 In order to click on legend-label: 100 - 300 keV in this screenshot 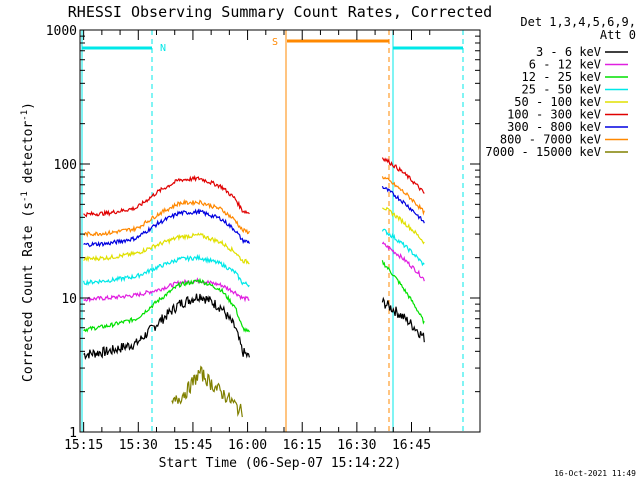, I will do `click(554, 115)`.